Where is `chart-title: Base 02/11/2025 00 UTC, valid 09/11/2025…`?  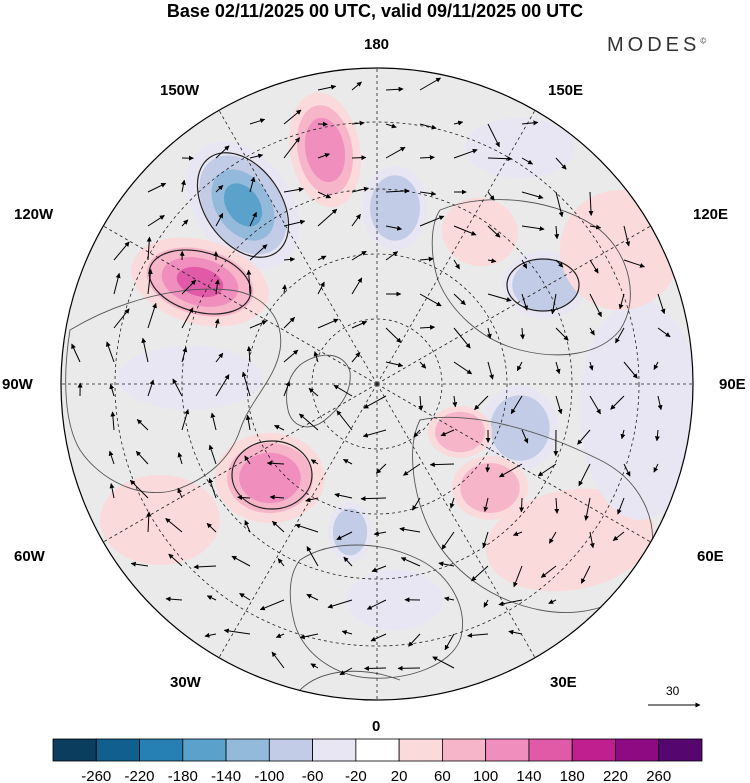
chart-title: Base 02/11/2025 00 UTC, valid 09/11/2025… is located at coordinates (375, 11).